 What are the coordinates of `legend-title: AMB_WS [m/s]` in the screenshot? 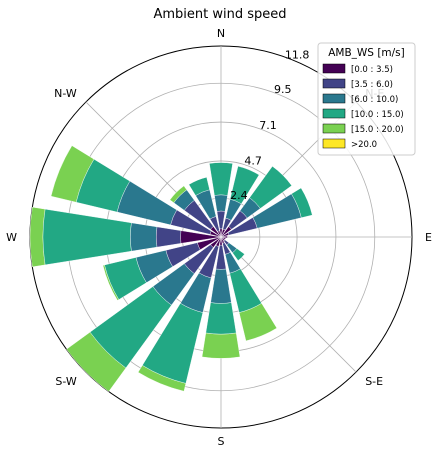 It's located at (366, 53).